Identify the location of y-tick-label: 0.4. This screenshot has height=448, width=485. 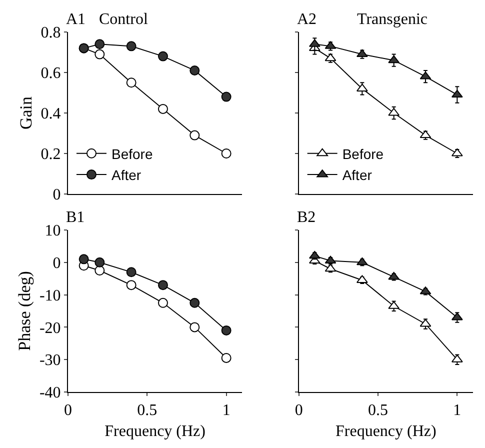
(50, 114).